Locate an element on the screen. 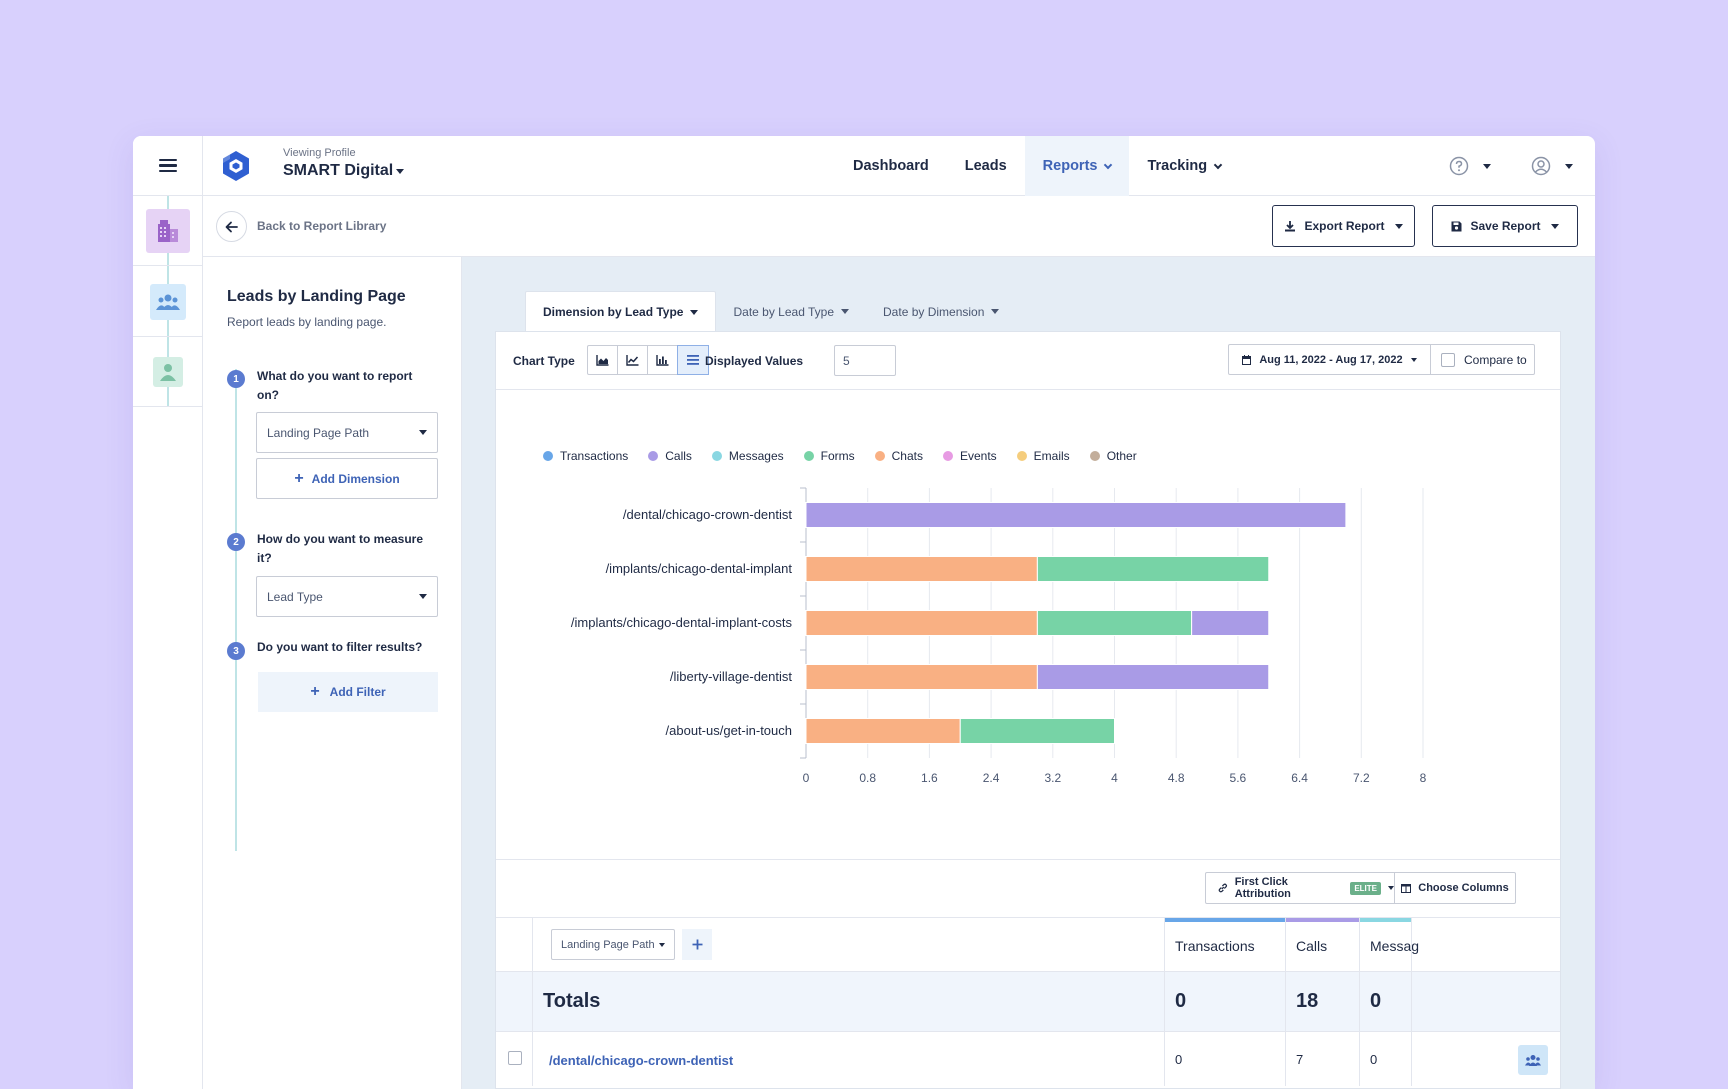 The image size is (1728, 1089). elite-badge: ELITE is located at coordinates (1365, 888).